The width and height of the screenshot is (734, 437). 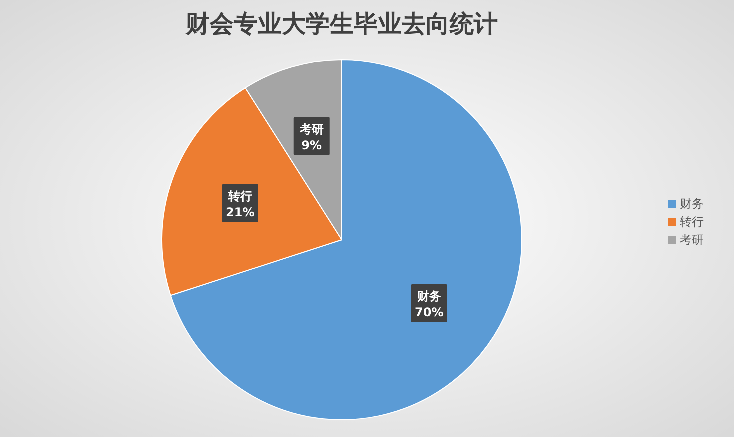 What do you see at coordinates (312, 145) in the screenshot?
I see `data-label: 9%` at bounding box center [312, 145].